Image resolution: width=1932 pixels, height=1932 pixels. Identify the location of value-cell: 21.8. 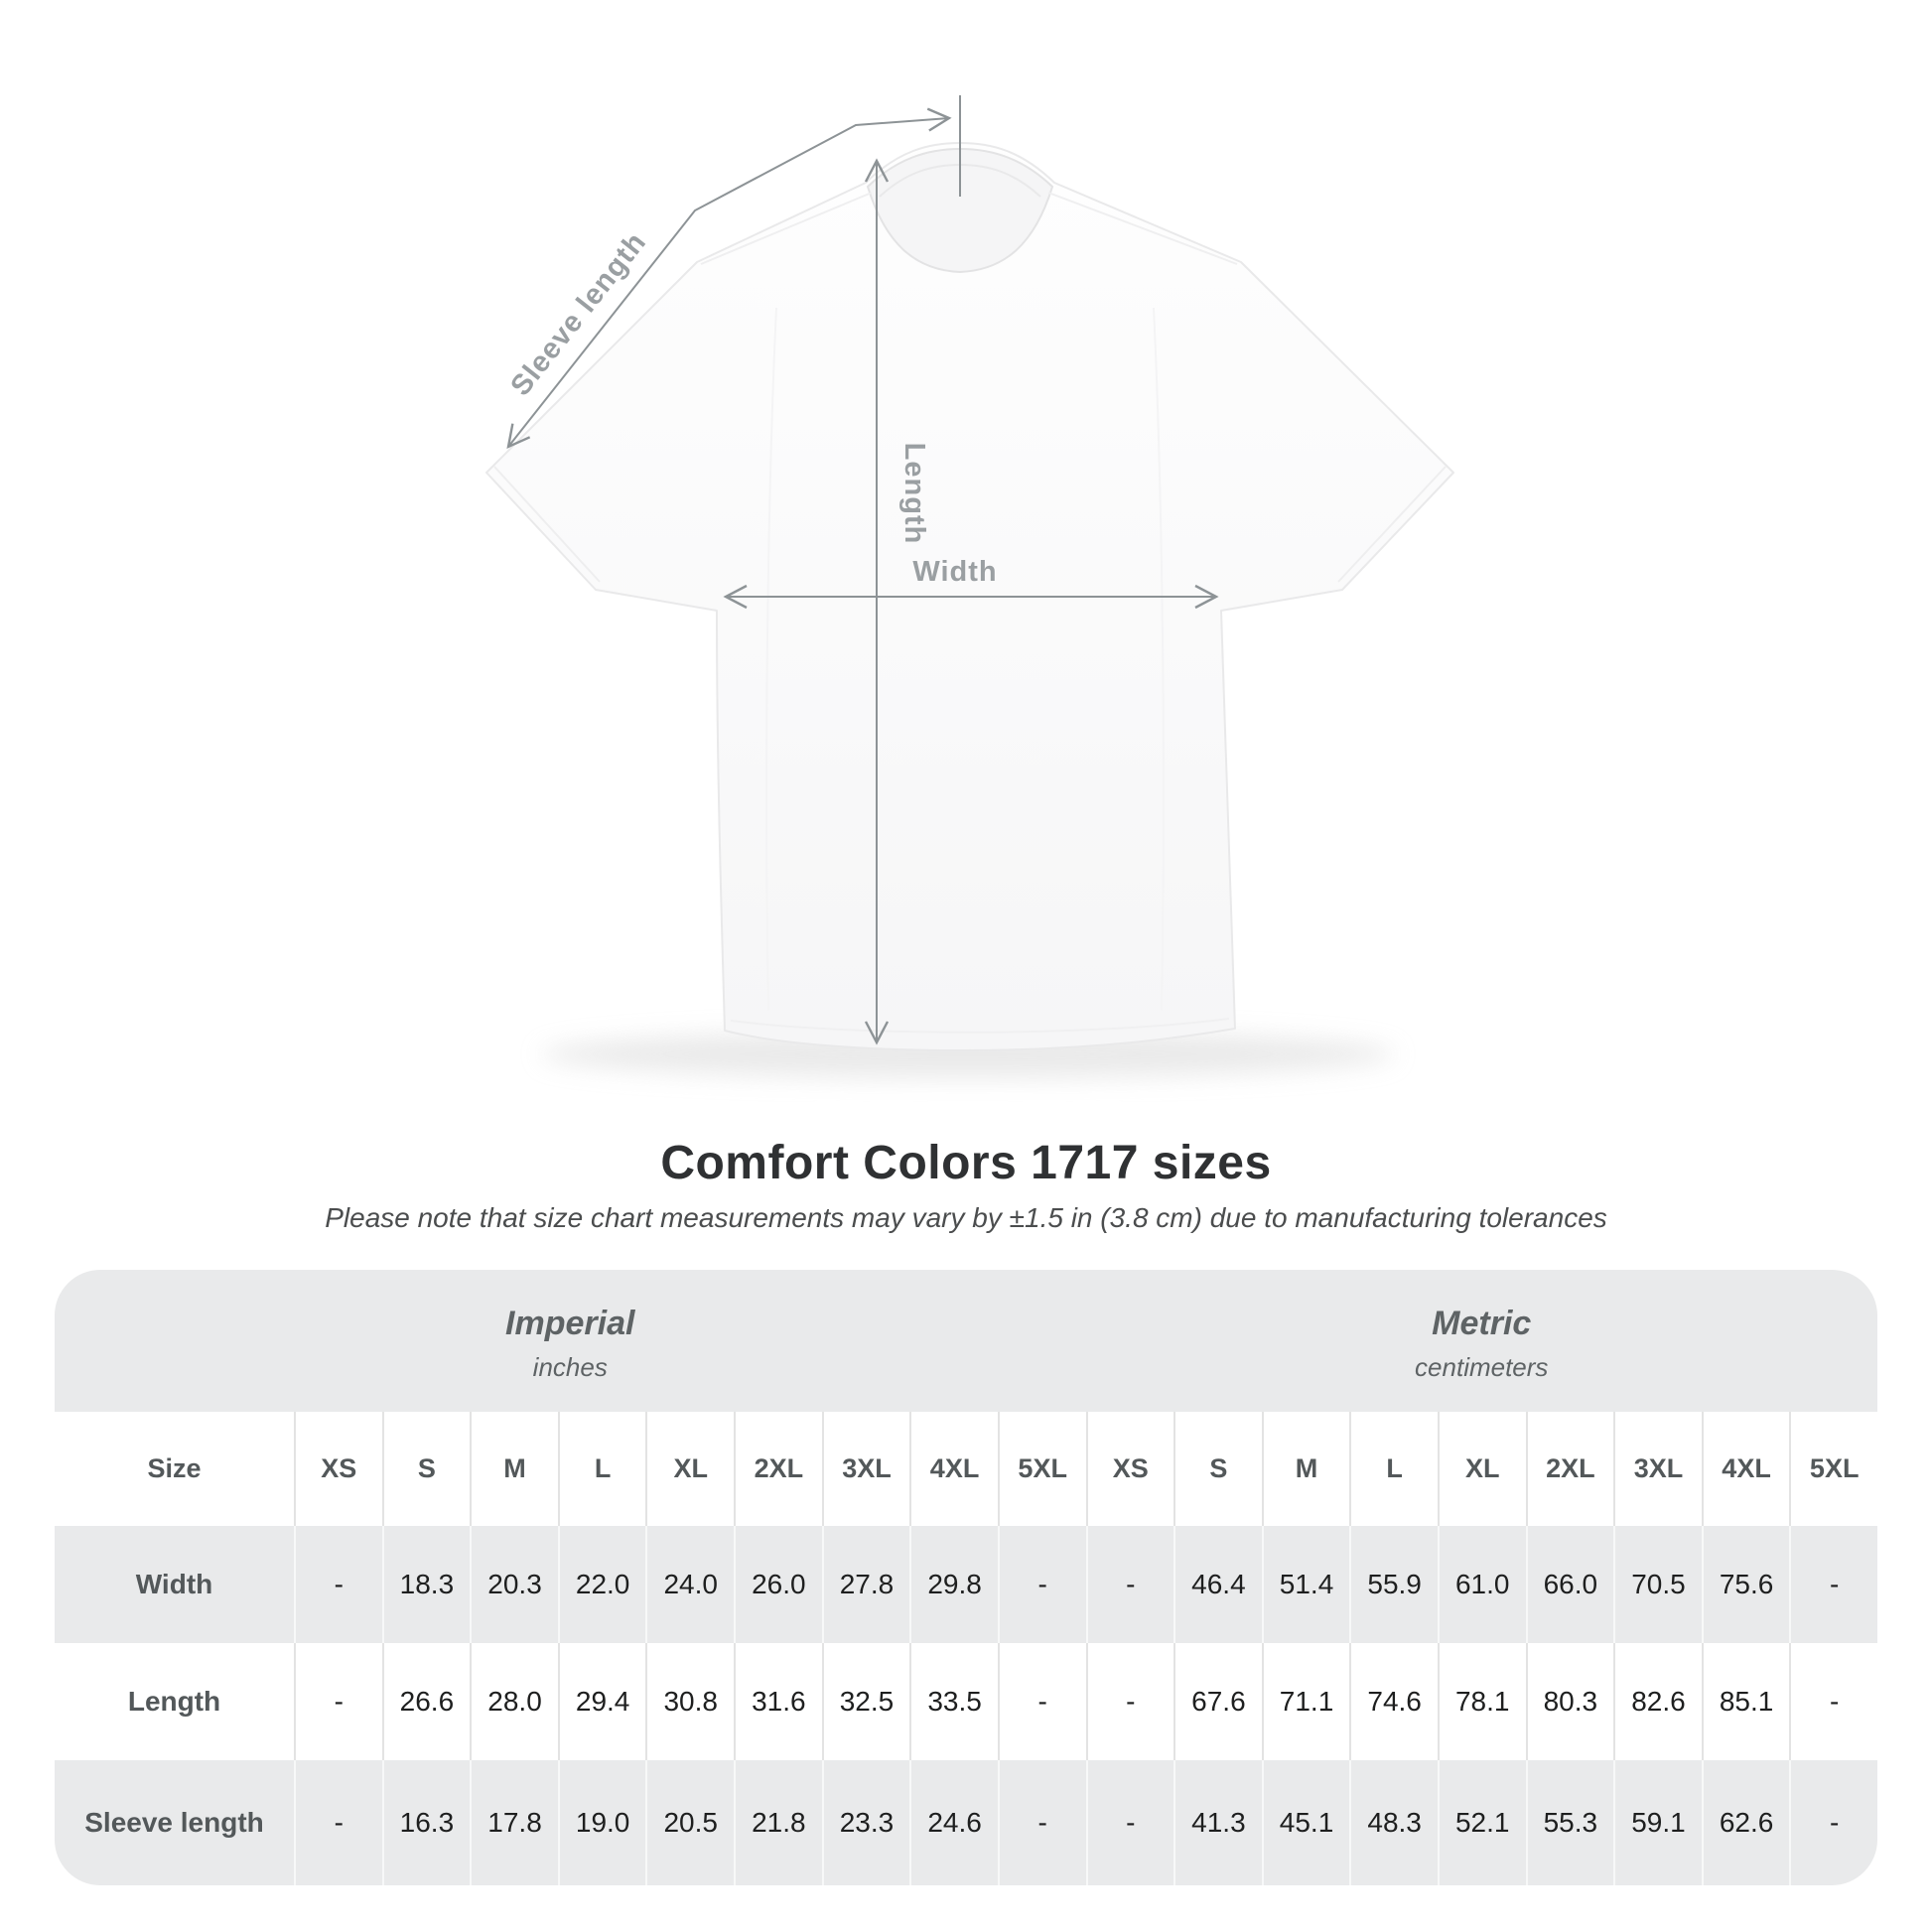
(778, 1823).